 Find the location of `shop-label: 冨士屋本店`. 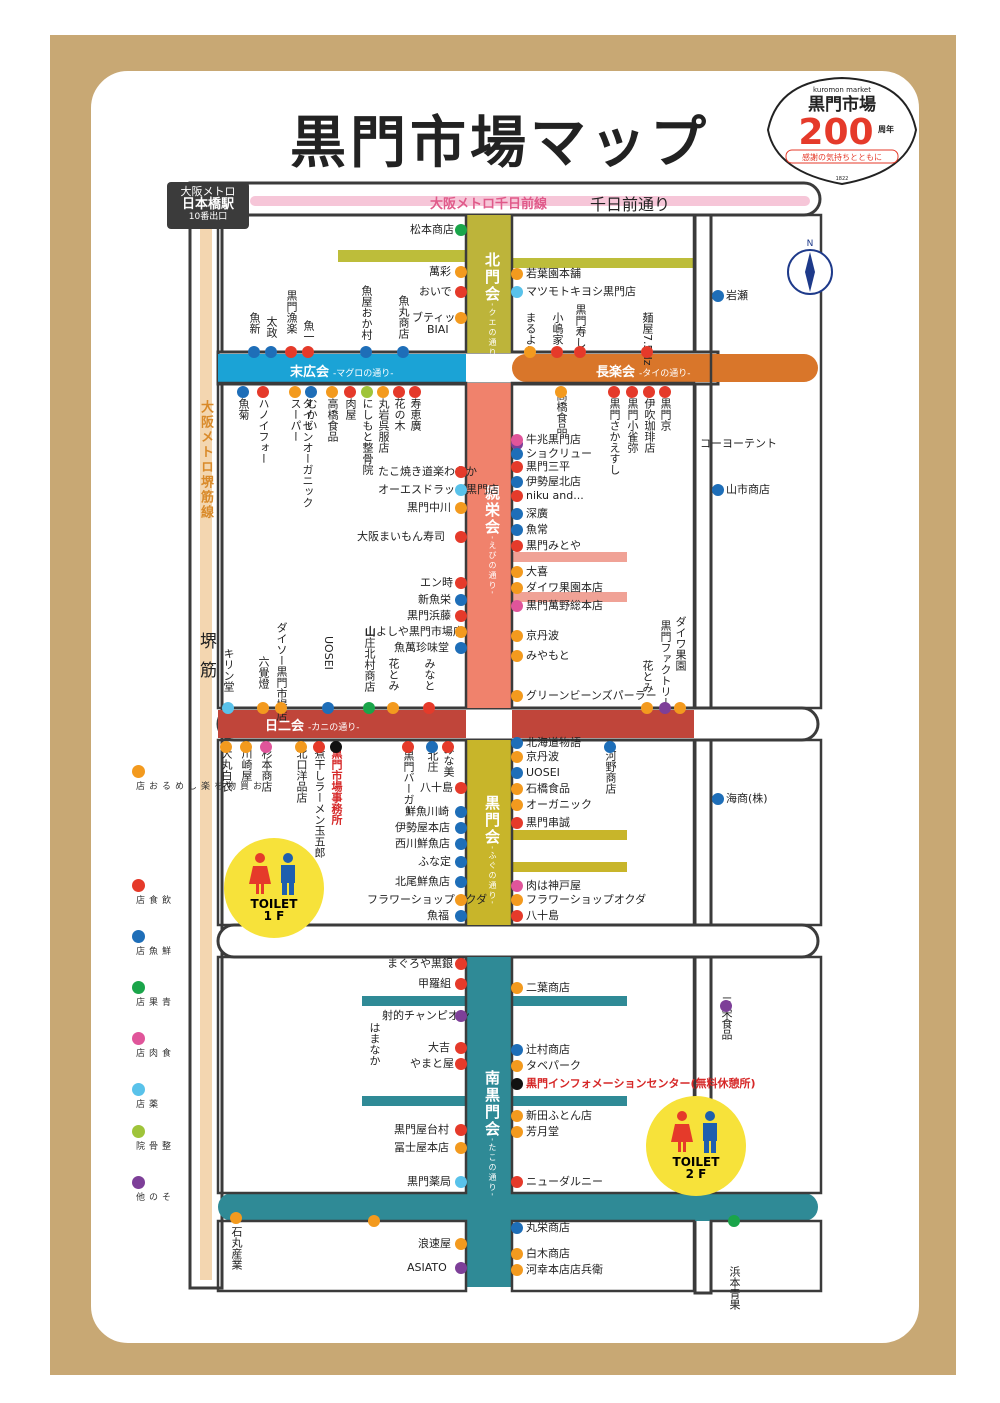

shop-label: 冨士屋本店 is located at coordinates (421, 1147).